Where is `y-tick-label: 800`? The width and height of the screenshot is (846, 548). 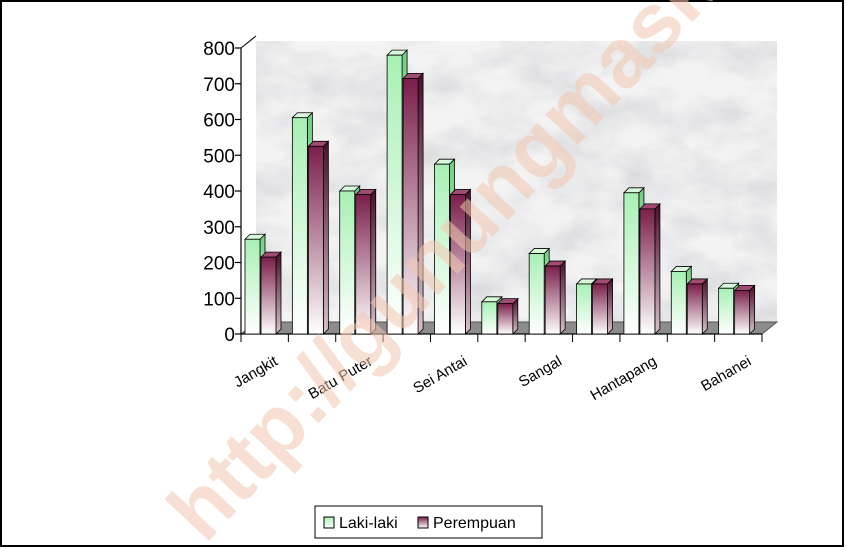
y-tick-label: 800 is located at coordinates (219, 49).